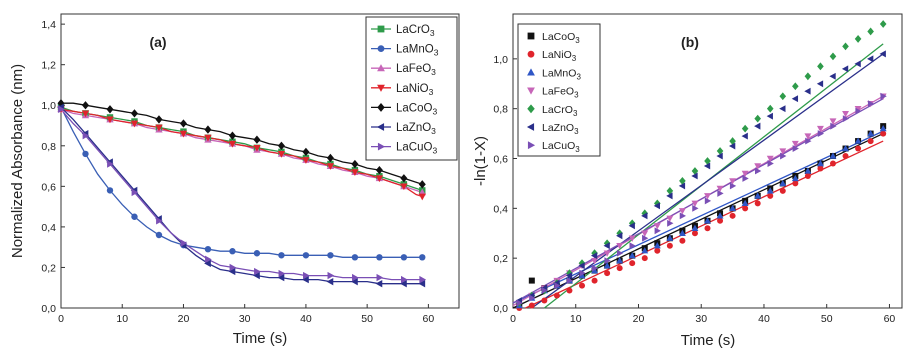 This screenshot has height=352, width=906. What do you see at coordinates (260, 338) in the screenshot?
I see `panel-a-x-axis-title: Time (s)` at bounding box center [260, 338].